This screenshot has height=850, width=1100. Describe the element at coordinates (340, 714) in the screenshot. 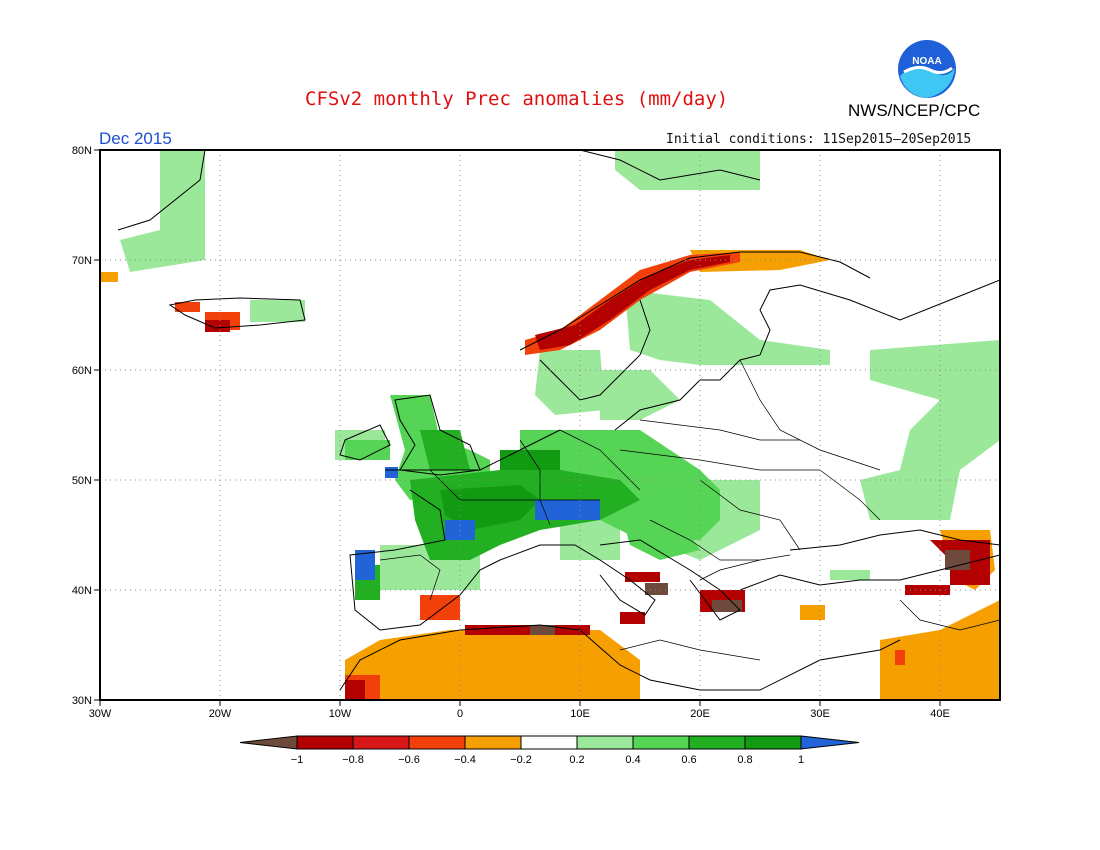

I see `lon-label: 10W` at that location.